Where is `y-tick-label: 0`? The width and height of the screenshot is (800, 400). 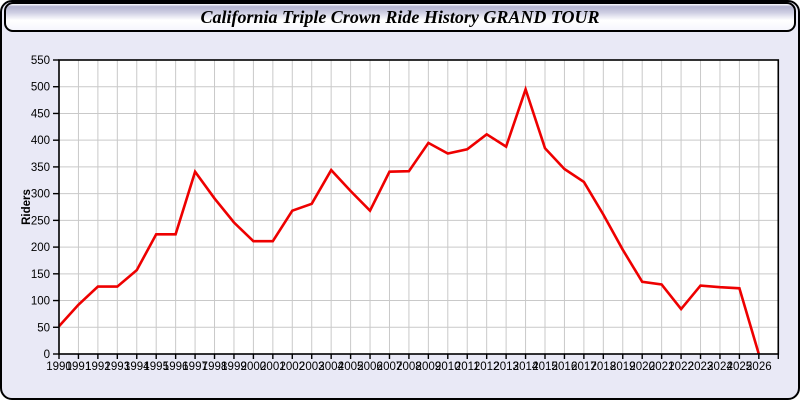 y-tick-label: 0 is located at coordinates (47, 355).